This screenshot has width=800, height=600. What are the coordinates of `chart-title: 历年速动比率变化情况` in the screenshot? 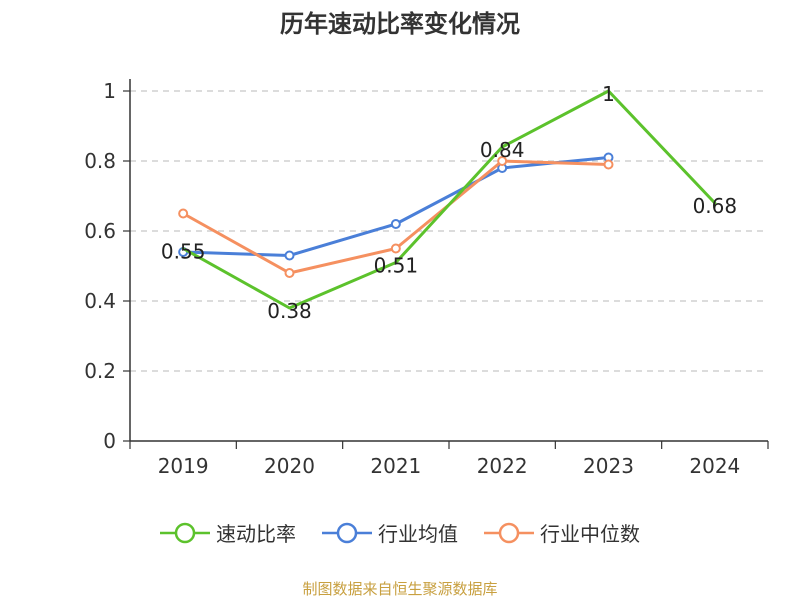 It's located at (400, 24).